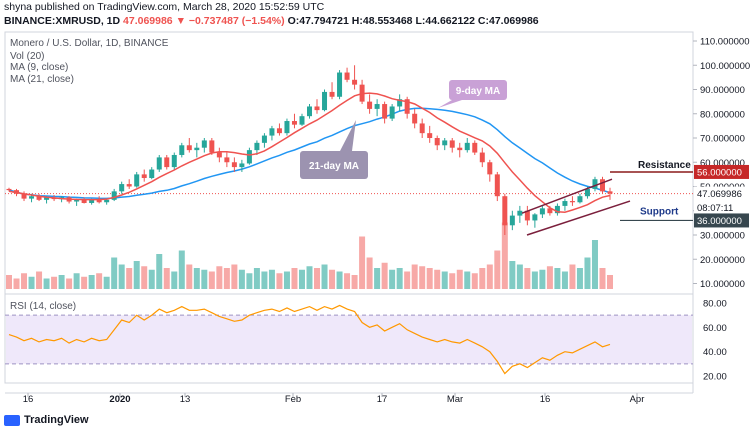 The height and width of the screenshot is (430, 750). Describe the element at coordinates (545, 399) in the screenshot. I see `time-tick-label: 16` at that location.